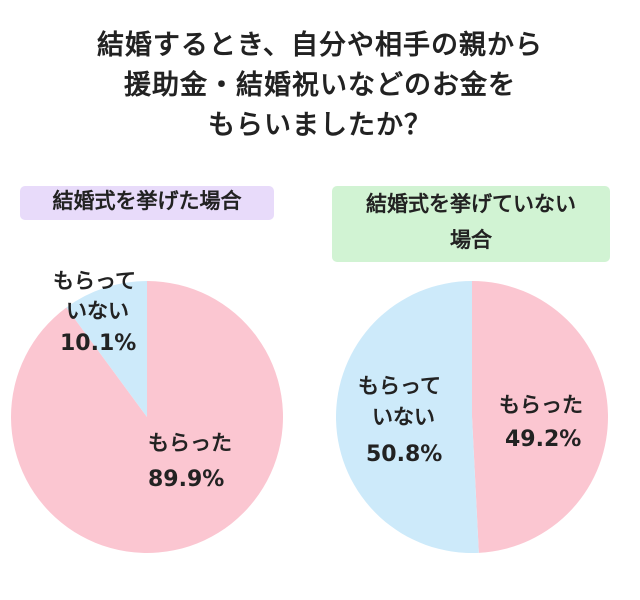 Image resolution: width=640 pixels, height=600 pixels. Describe the element at coordinates (94, 281) in the screenshot. I see `pie-left-label-not-received-1: もらって` at that location.